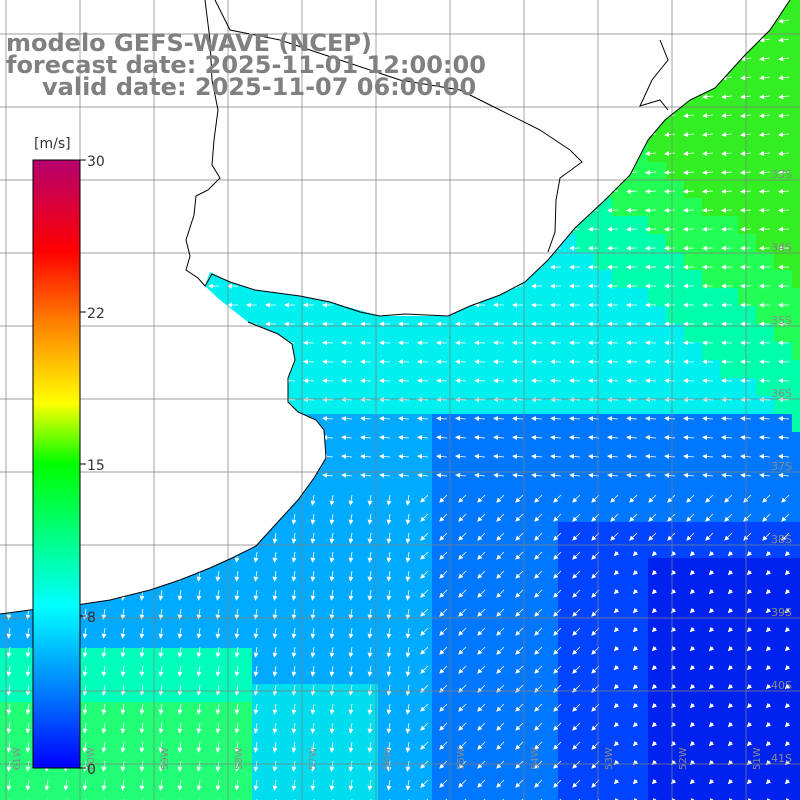 This screenshot has width=800, height=800. I want to click on latitude-labels: 33S 34S 35S 36S 37S 38S 39S 40S 41S, so click(781, 466).